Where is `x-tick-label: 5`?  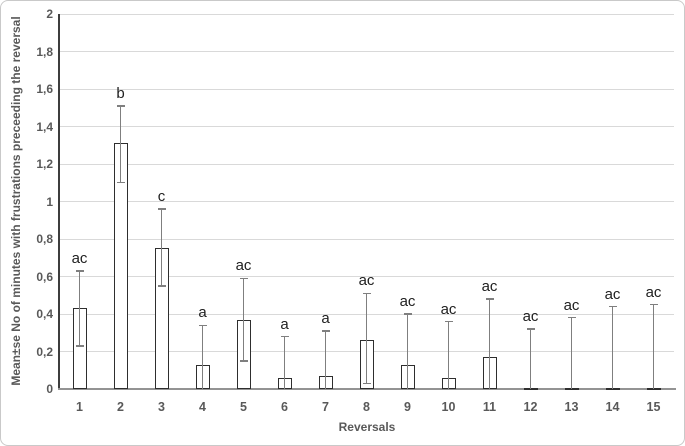 x-tick-label: 5 is located at coordinates (243, 407).